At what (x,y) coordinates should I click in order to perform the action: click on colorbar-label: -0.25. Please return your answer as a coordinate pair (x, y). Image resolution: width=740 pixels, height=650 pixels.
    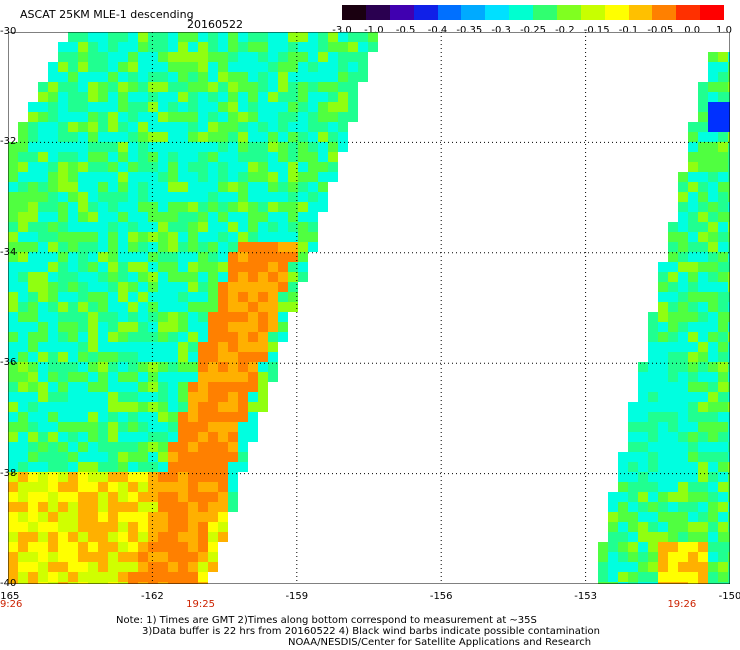
    Looking at the image, I should click on (533, 30).